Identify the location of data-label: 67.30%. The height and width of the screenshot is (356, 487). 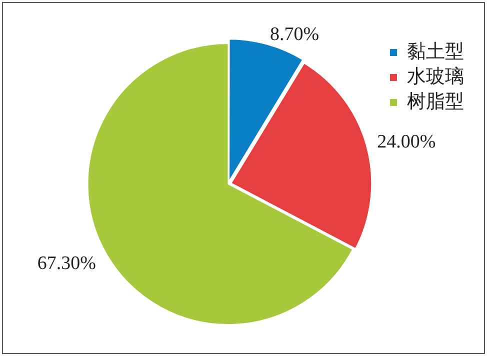
(66, 263).